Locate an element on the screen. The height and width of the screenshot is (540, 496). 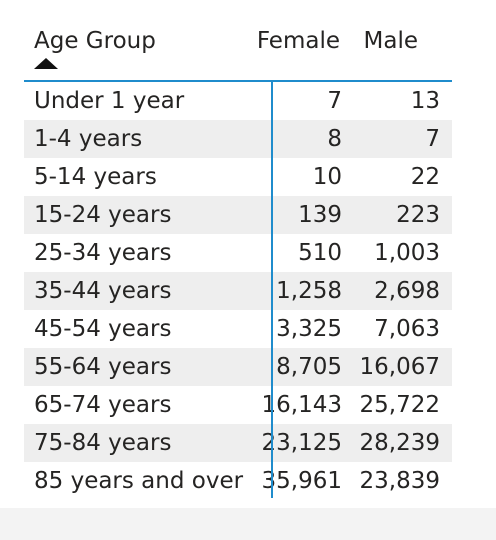
table-row: 65-74 years 16,143 25,722 is located at coordinates (238, 405).